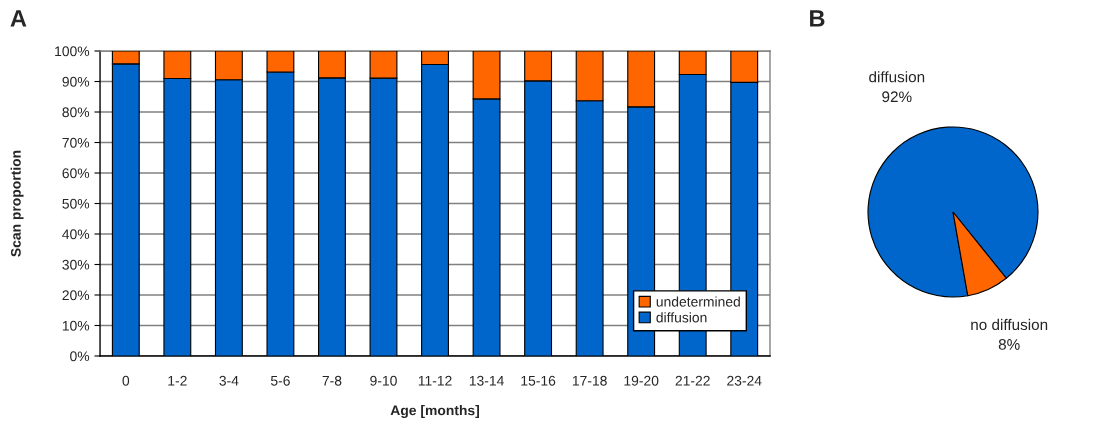  I want to click on x-axis-title: Age [months], so click(434, 412).